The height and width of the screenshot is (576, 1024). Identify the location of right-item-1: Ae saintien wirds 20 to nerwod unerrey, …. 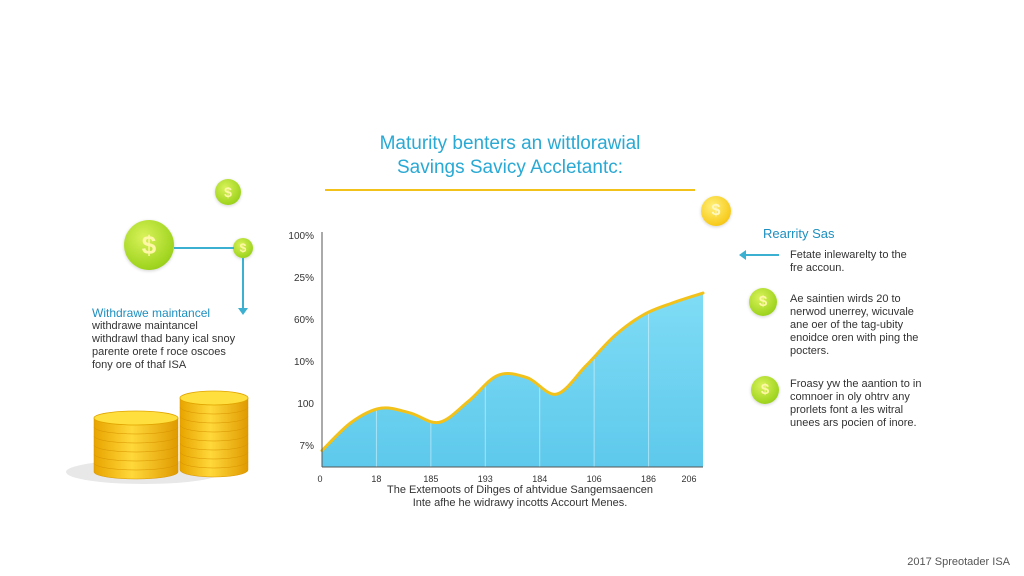
(854, 325).